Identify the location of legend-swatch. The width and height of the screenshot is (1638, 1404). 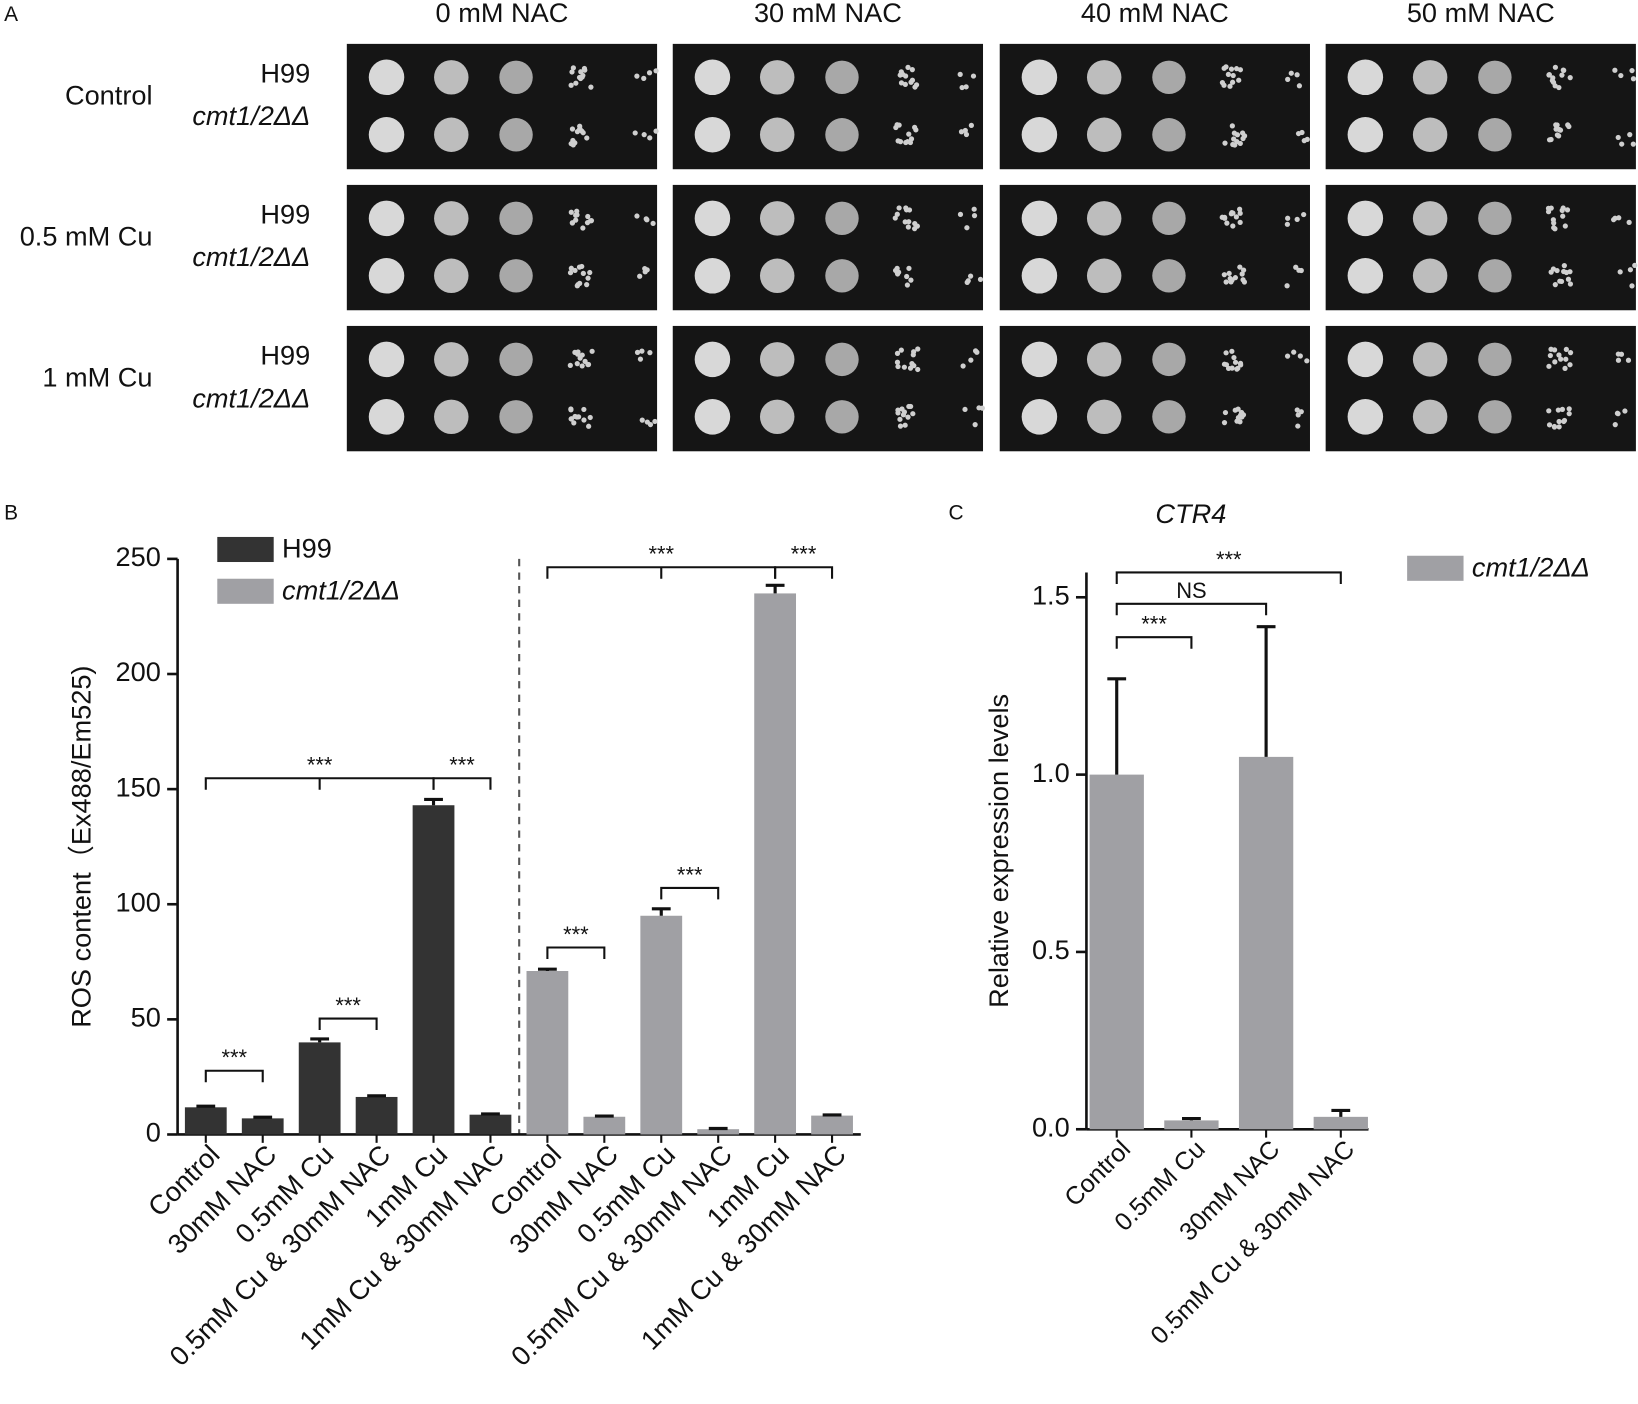
(245, 549).